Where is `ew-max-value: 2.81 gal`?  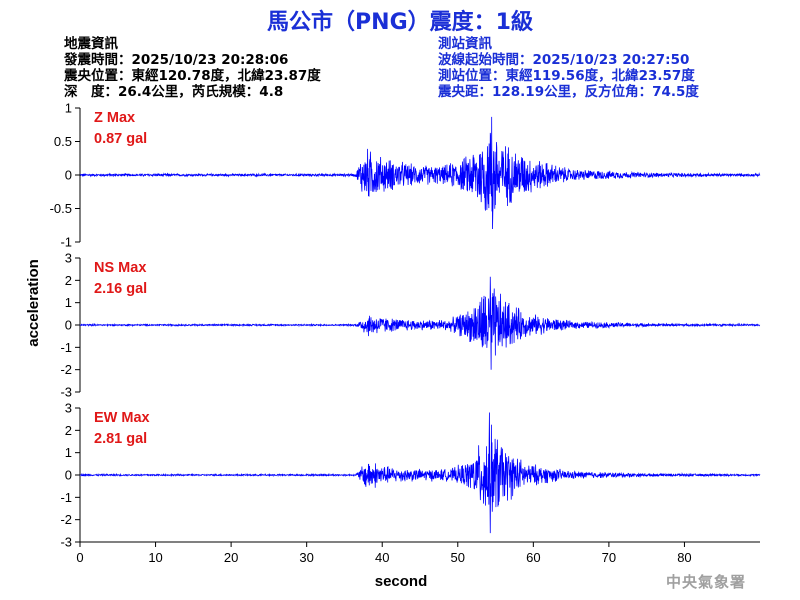 ew-max-value: 2.81 gal is located at coordinates (120, 439).